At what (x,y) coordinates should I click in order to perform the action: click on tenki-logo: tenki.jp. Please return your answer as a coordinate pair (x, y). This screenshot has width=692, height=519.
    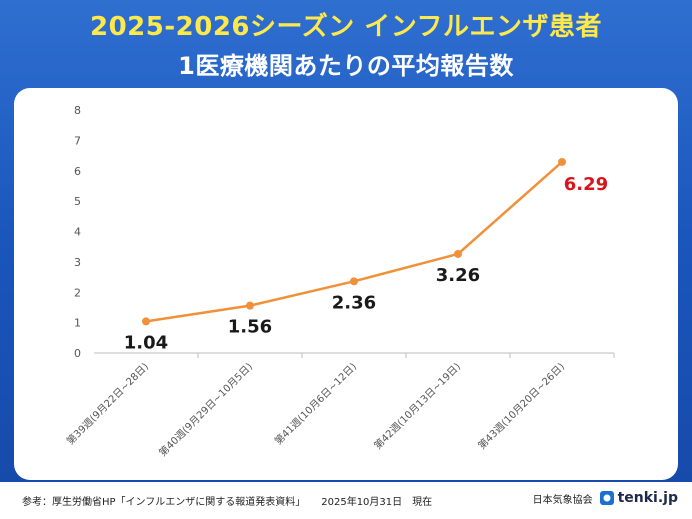
    Looking at the image, I should click on (638, 498).